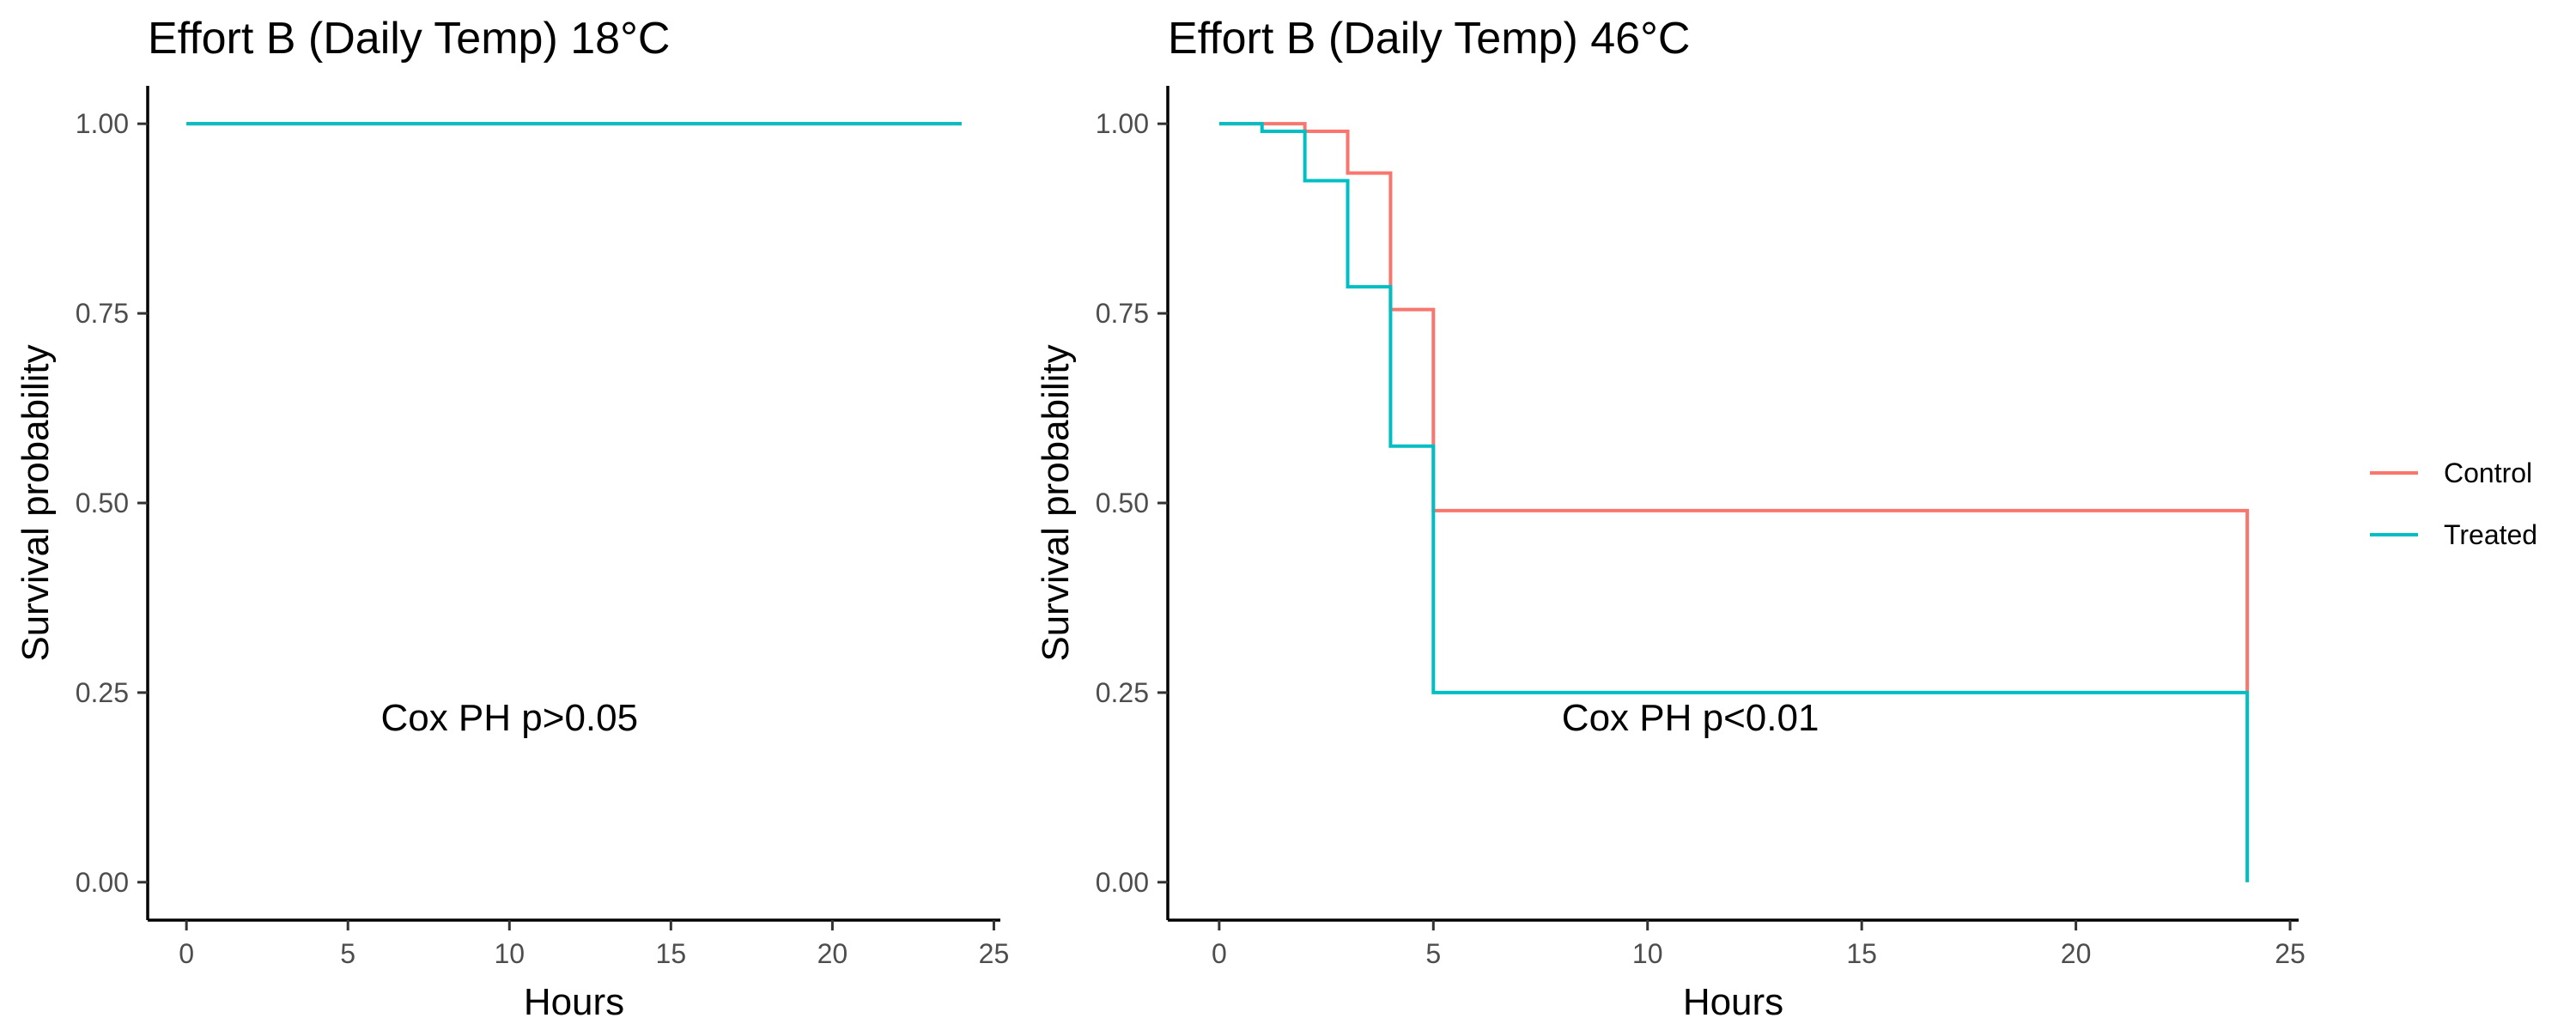 The height and width of the screenshot is (1030, 2576). I want to click on legend-label: Control, so click(2488, 472).